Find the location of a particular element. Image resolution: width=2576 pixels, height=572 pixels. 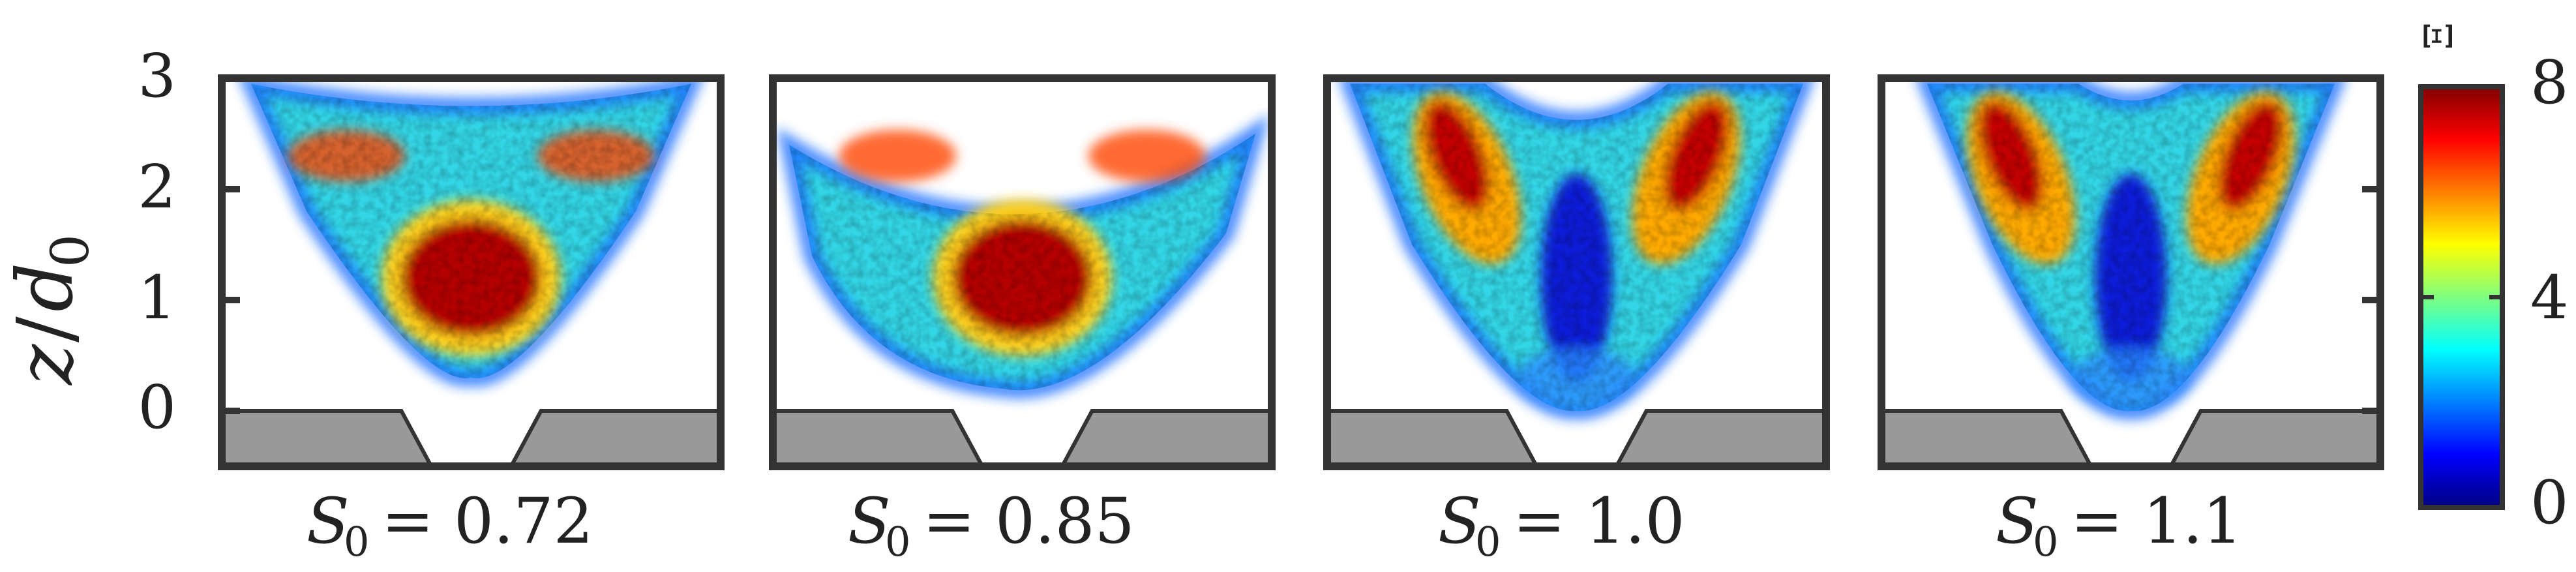

colorbar-ticks is located at coordinates (2461, 297).